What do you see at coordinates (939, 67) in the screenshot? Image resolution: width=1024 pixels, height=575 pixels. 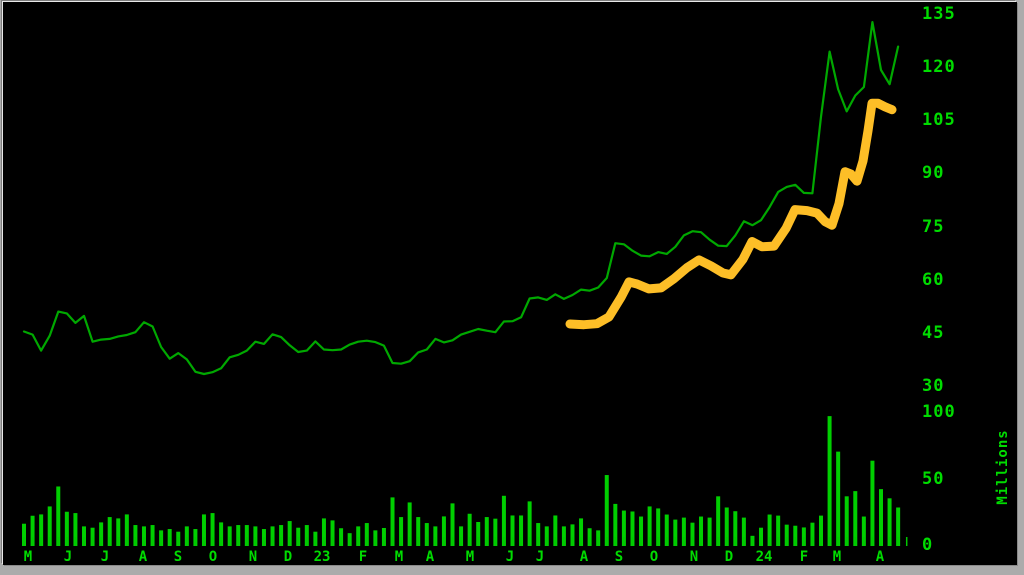 I see `price-axis-label: 120` at bounding box center [939, 67].